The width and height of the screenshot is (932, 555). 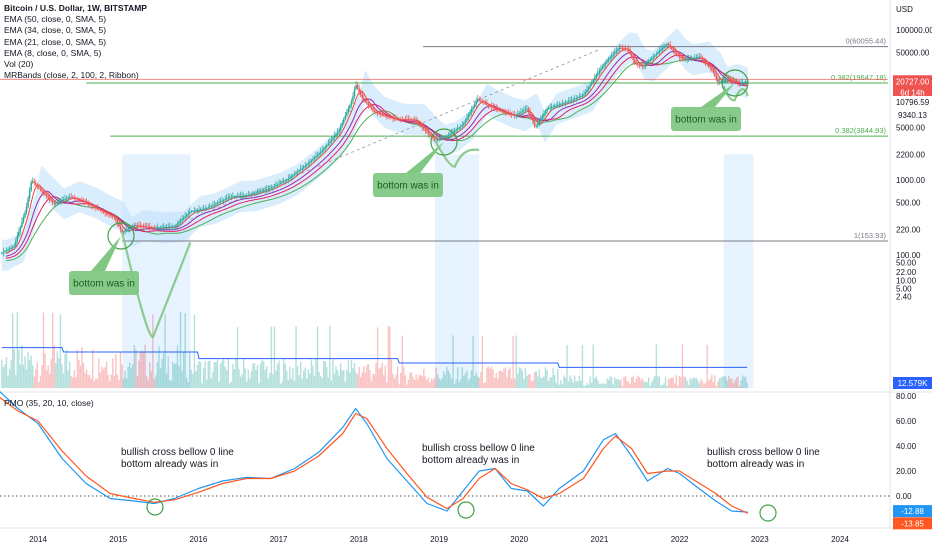 I want to click on indicator-volume: Vol (20), so click(x=19, y=64).